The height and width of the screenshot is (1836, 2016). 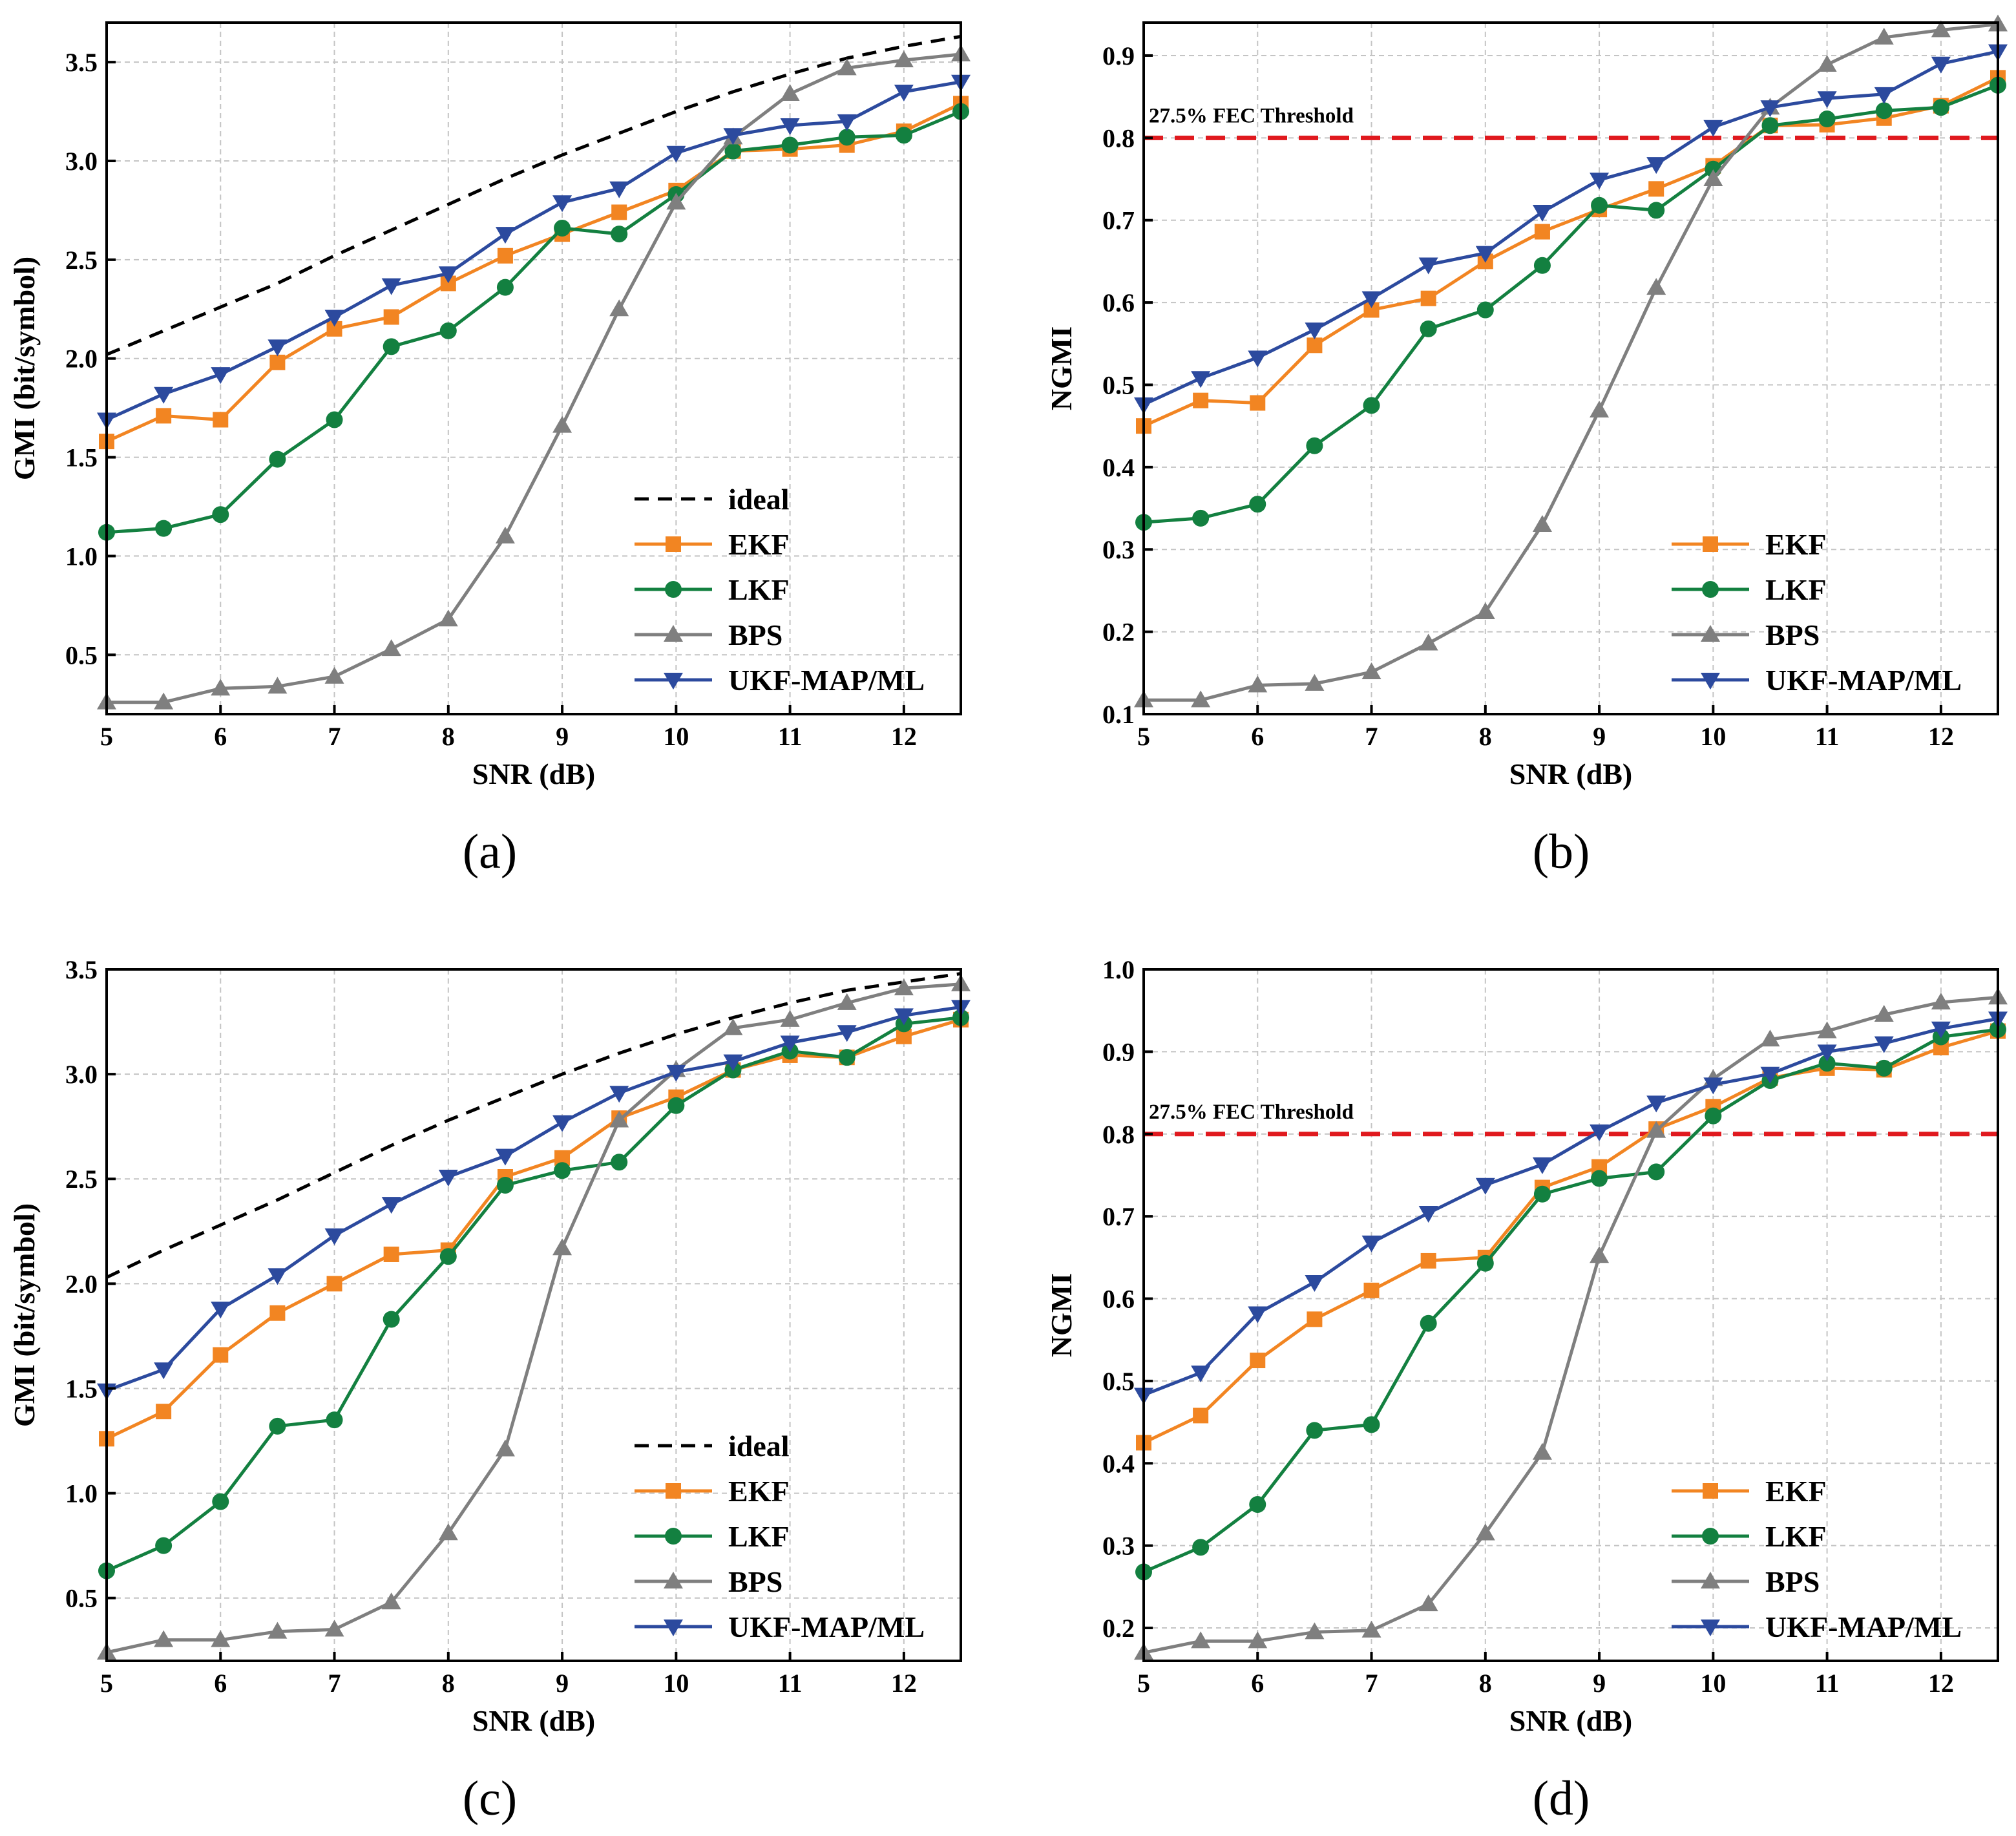 I want to click on y-tick-label: 1.5, so click(x=81, y=1388).